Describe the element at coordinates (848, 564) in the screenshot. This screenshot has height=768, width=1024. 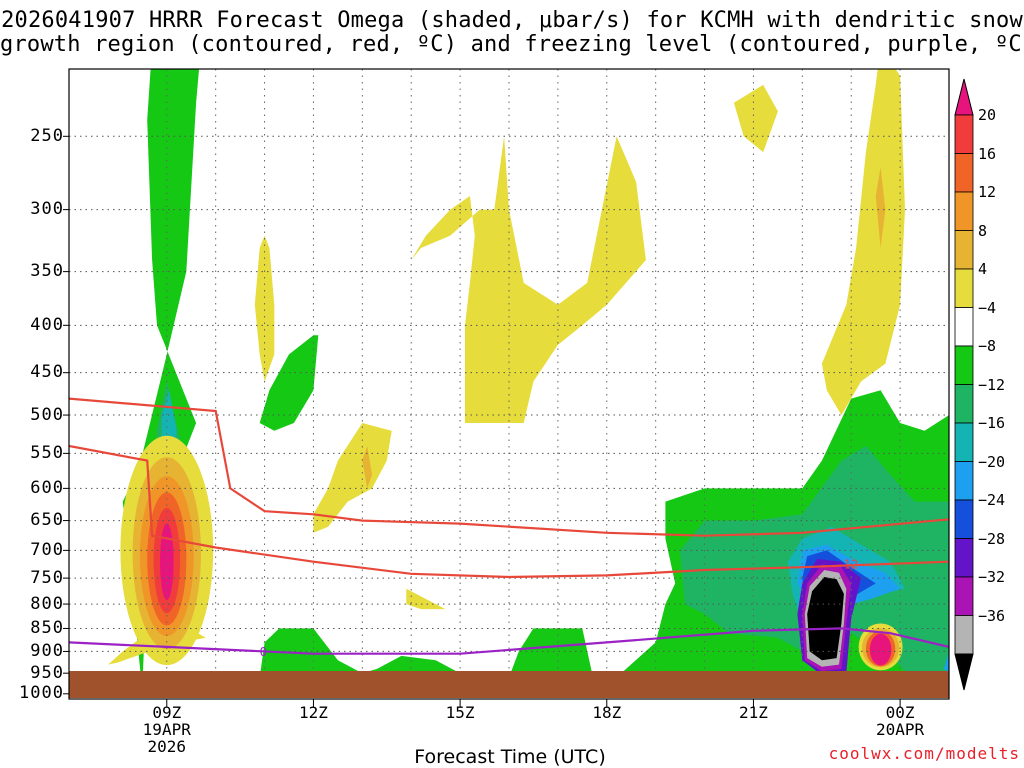
I see `dgz-contour-label: -12` at that location.